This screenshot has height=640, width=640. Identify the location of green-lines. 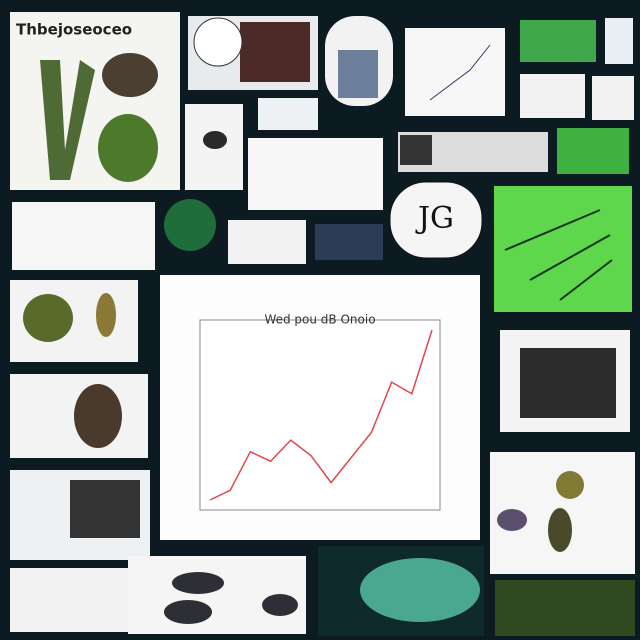
(558, 255).